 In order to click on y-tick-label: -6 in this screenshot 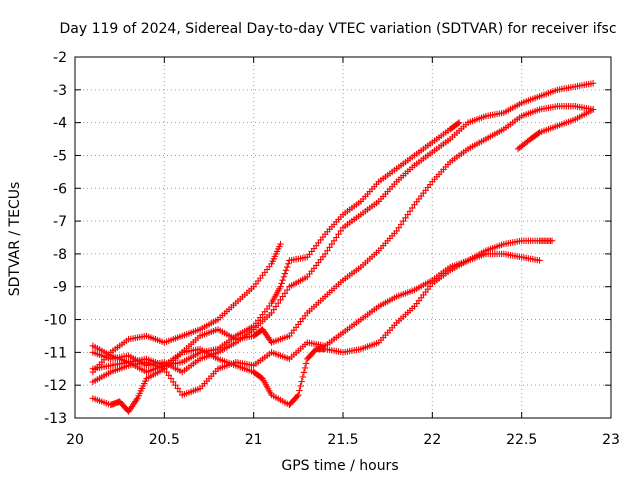, I will do `click(60, 189)`.